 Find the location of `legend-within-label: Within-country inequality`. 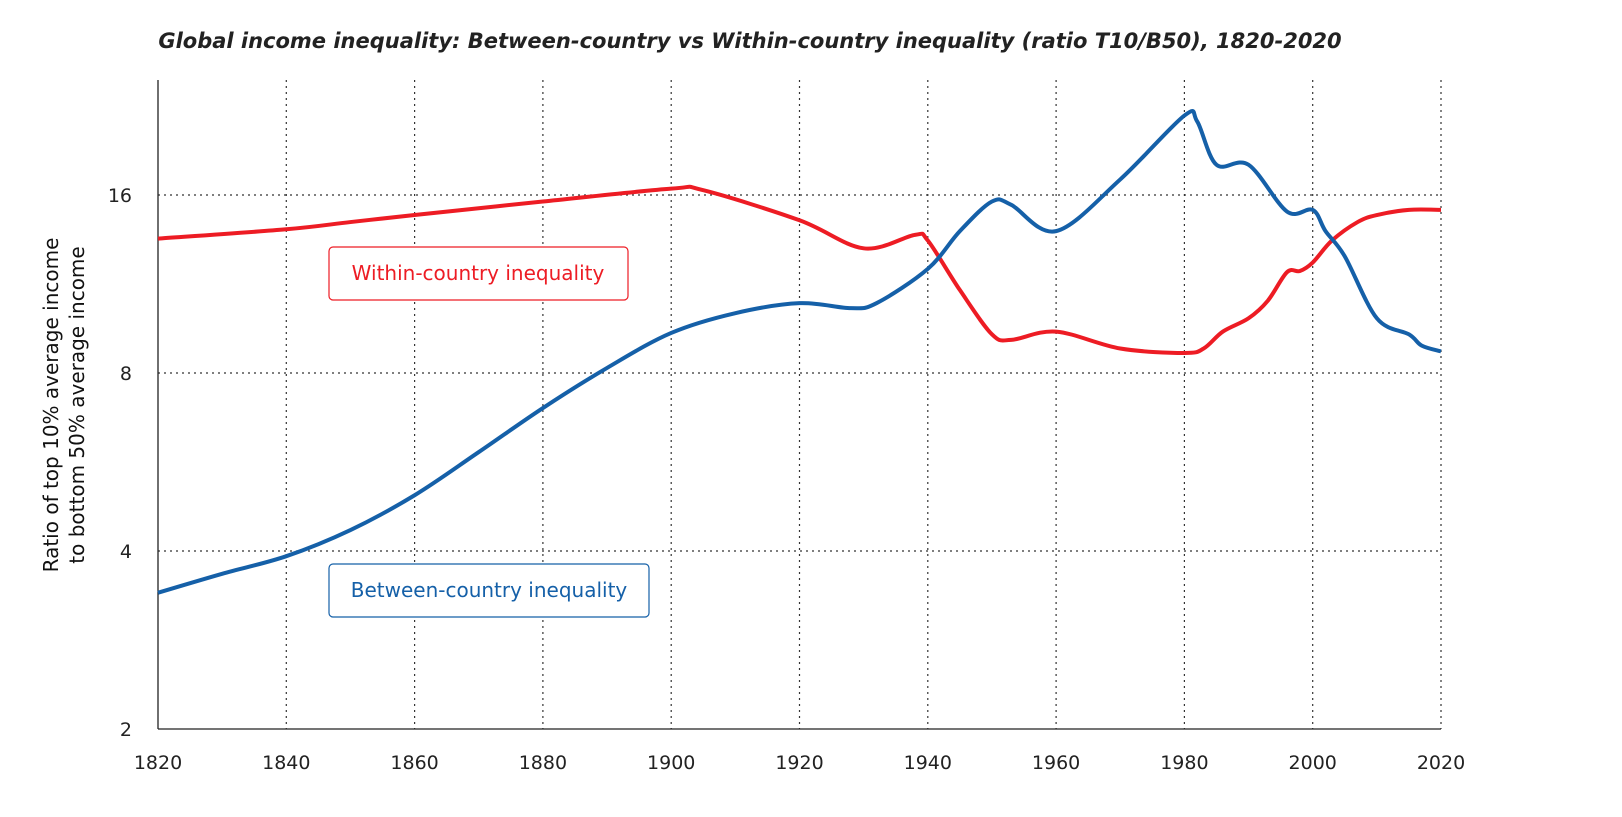

legend-within-label: Within-country inequality is located at coordinates (478, 273).